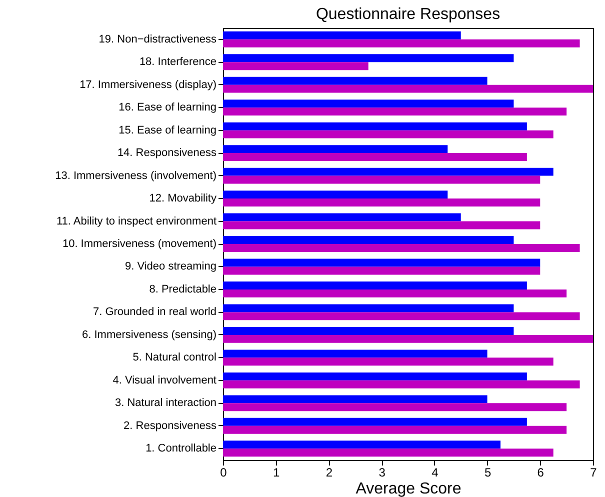  Describe the element at coordinates (170, 426) in the screenshot. I see `y-tick-label: 2. Responsiveness` at that location.